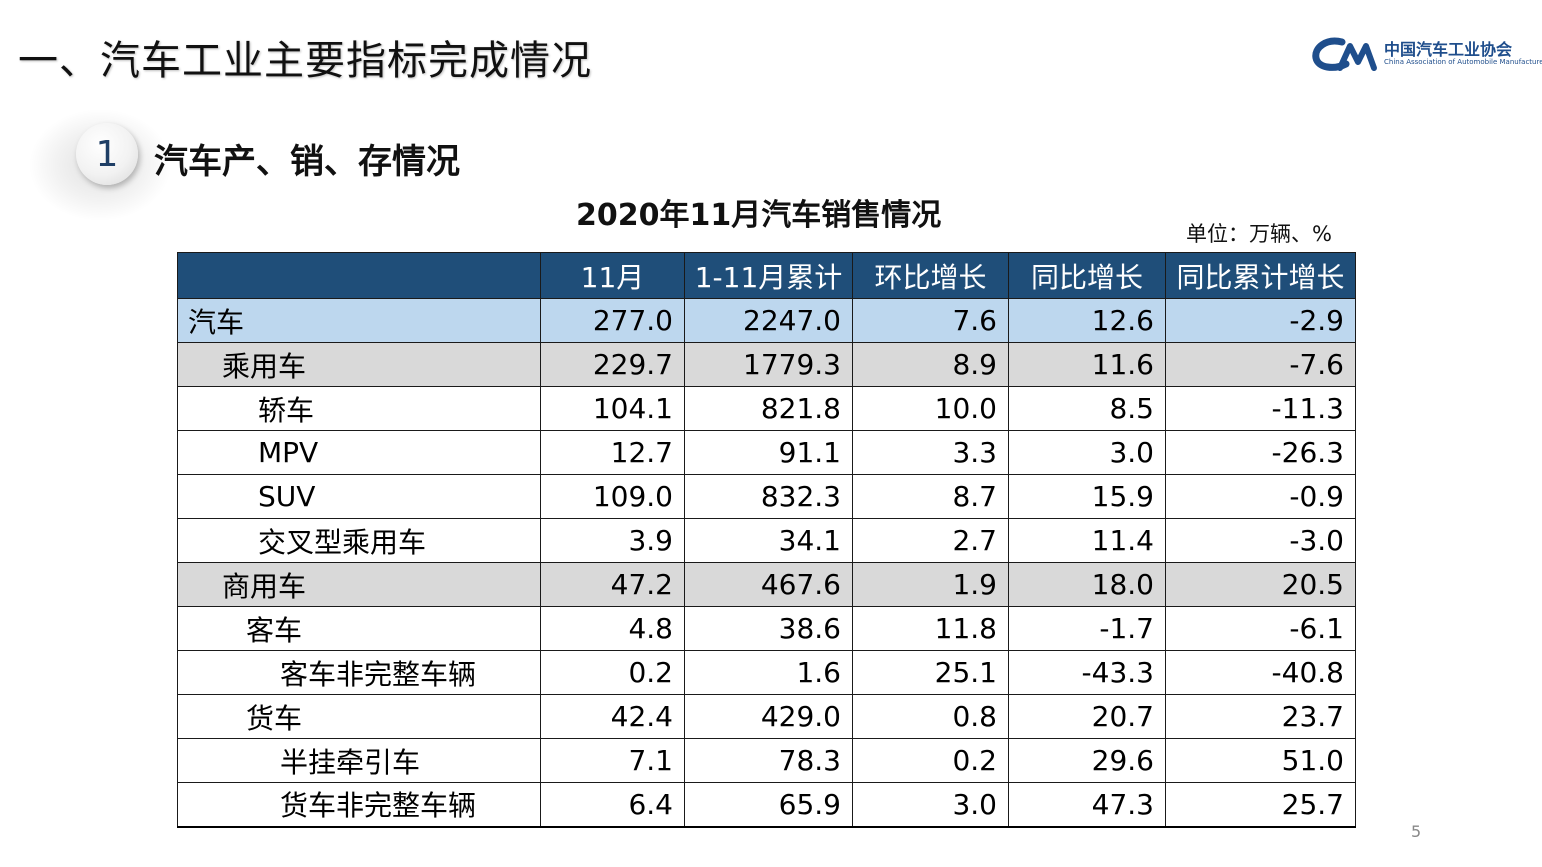 This screenshot has width=1542, height=867. What do you see at coordinates (359, 672) in the screenshot?
I see `row-name: 客车非完整车辆` at bounding box center [359, 672].